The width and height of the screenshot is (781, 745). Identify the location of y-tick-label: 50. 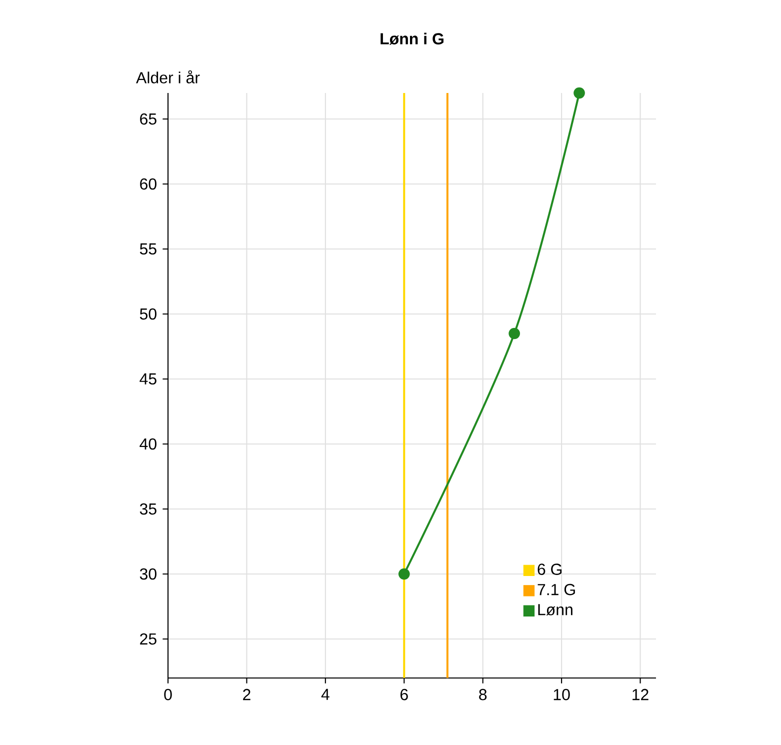
(148, 314).